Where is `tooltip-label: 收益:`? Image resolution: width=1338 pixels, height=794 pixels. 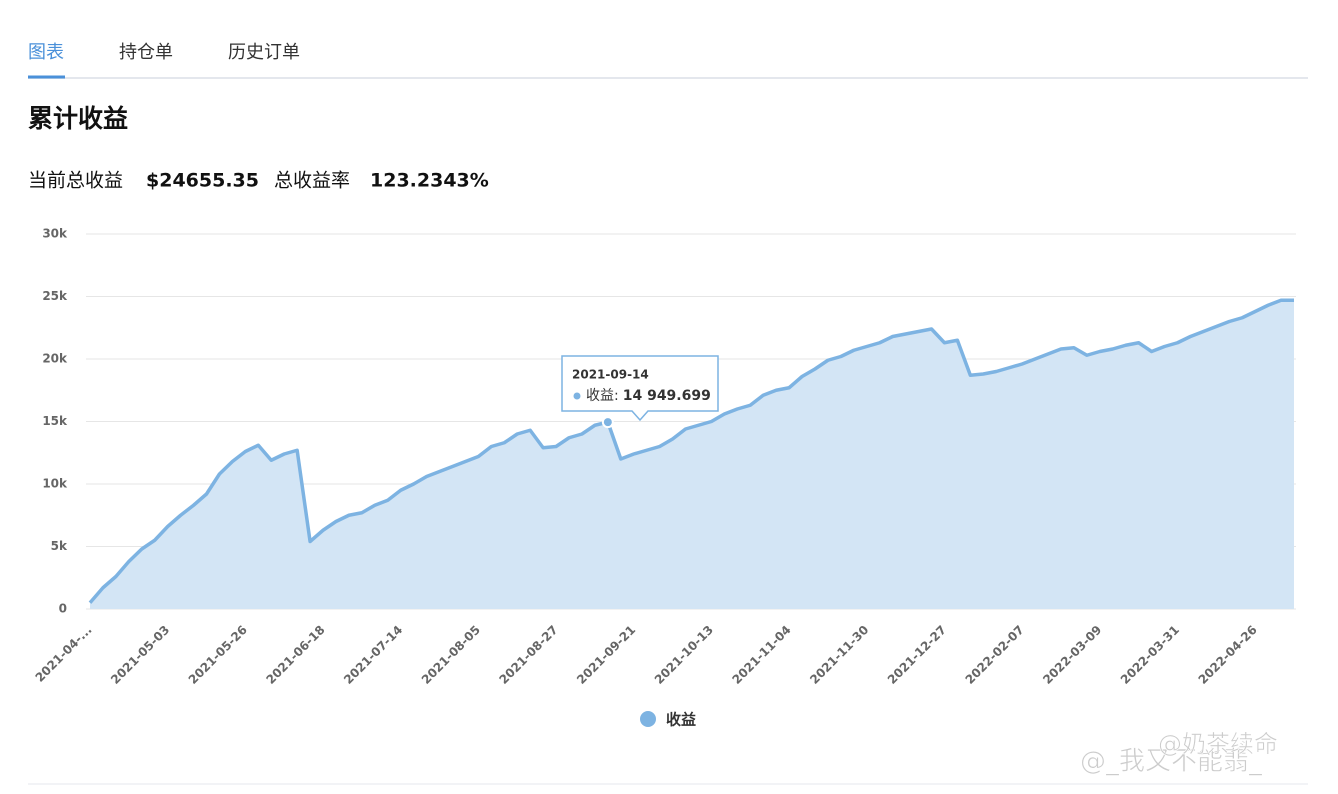 tooltip-label: 收益: is located at coordinates (602, 396).